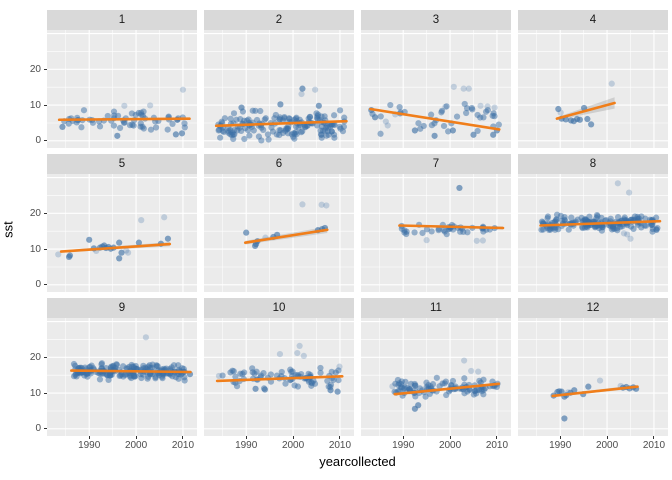 The width and height of the screenshot is (672, 480). I want to click on facet-strip-label: 6, so click(279, 164).